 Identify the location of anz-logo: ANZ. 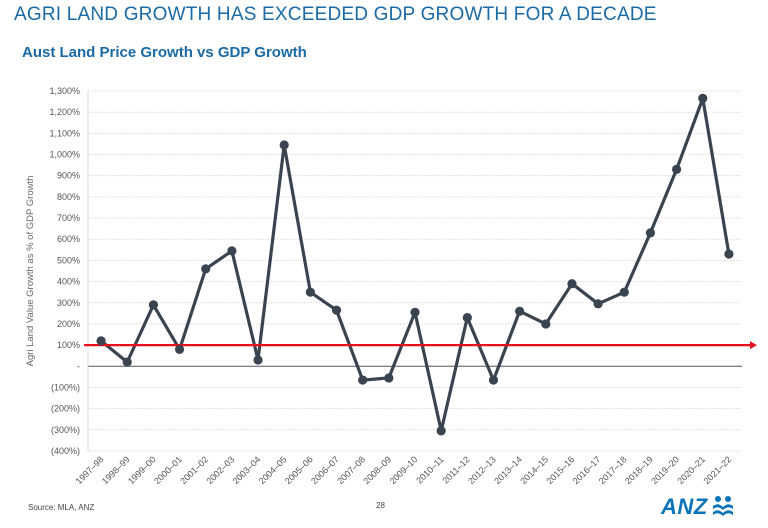
(698, 507).